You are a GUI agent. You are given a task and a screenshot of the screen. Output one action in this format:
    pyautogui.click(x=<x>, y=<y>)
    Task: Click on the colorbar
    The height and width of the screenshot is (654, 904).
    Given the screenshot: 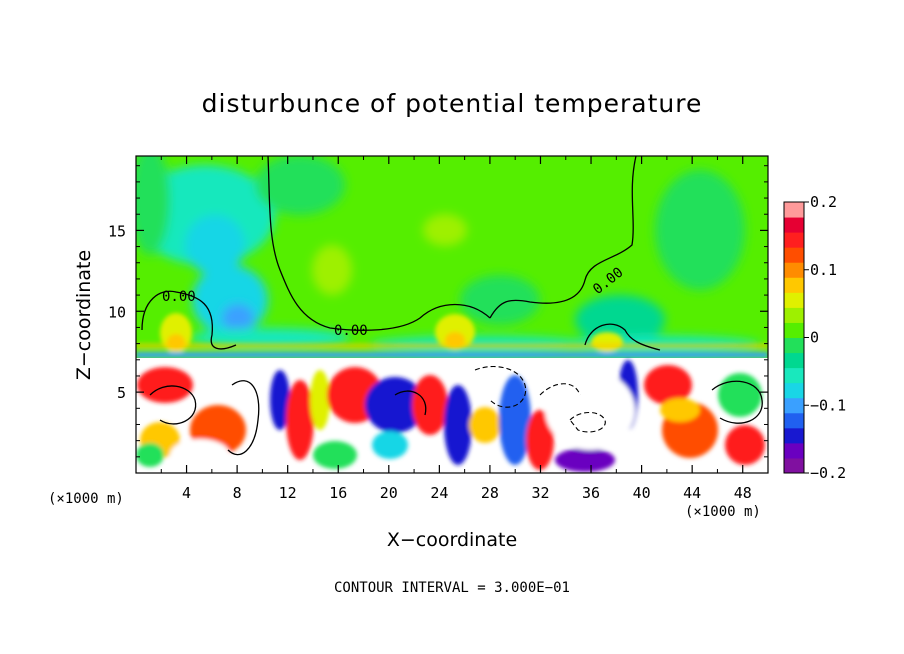 What is the action you would take?
    pyautogui.click(x=794, y=338)
    